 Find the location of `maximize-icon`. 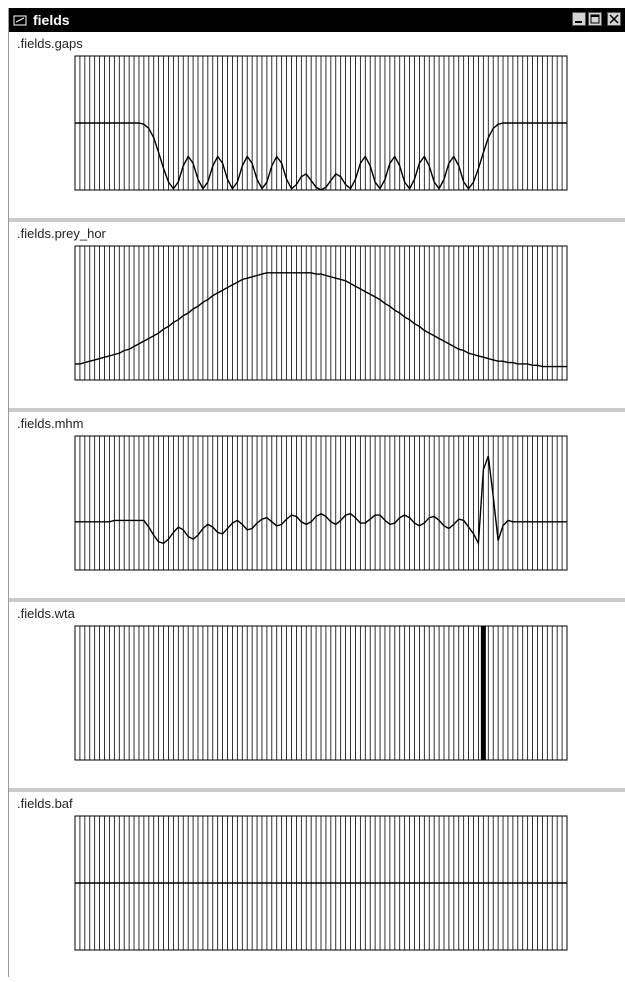

maximize-icon is located at coordinates (595, 19).